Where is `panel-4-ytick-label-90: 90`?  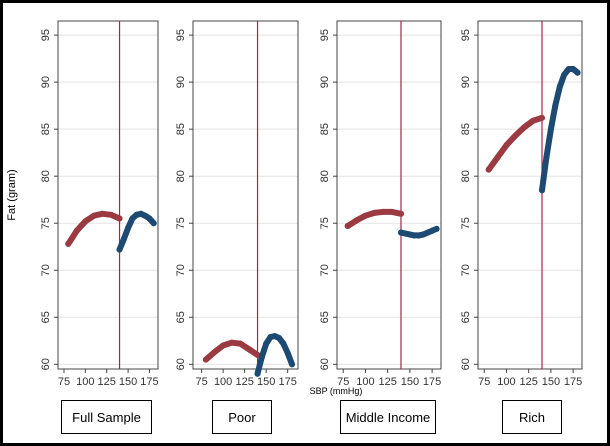 panel-4-ytick-label-90: 90 is located at coordinates (466, 82).